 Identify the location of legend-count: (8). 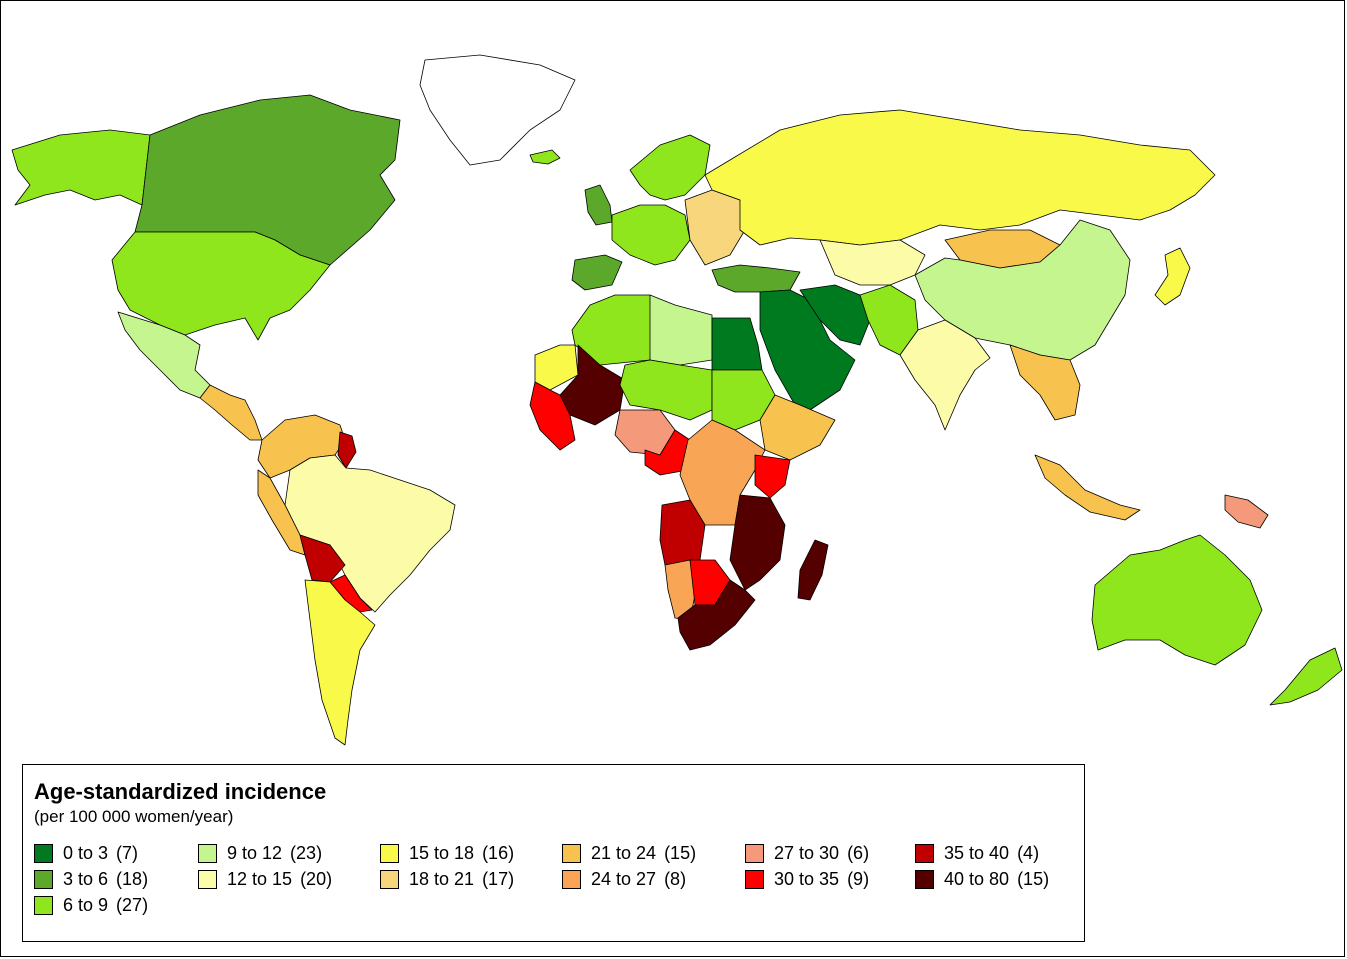
(675, 878).